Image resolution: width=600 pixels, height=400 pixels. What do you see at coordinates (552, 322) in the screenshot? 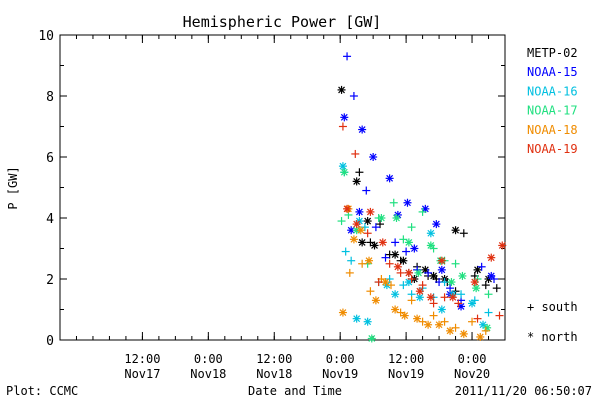
I see `symbol-legend: + south * north` at bounding box center [552, 322].